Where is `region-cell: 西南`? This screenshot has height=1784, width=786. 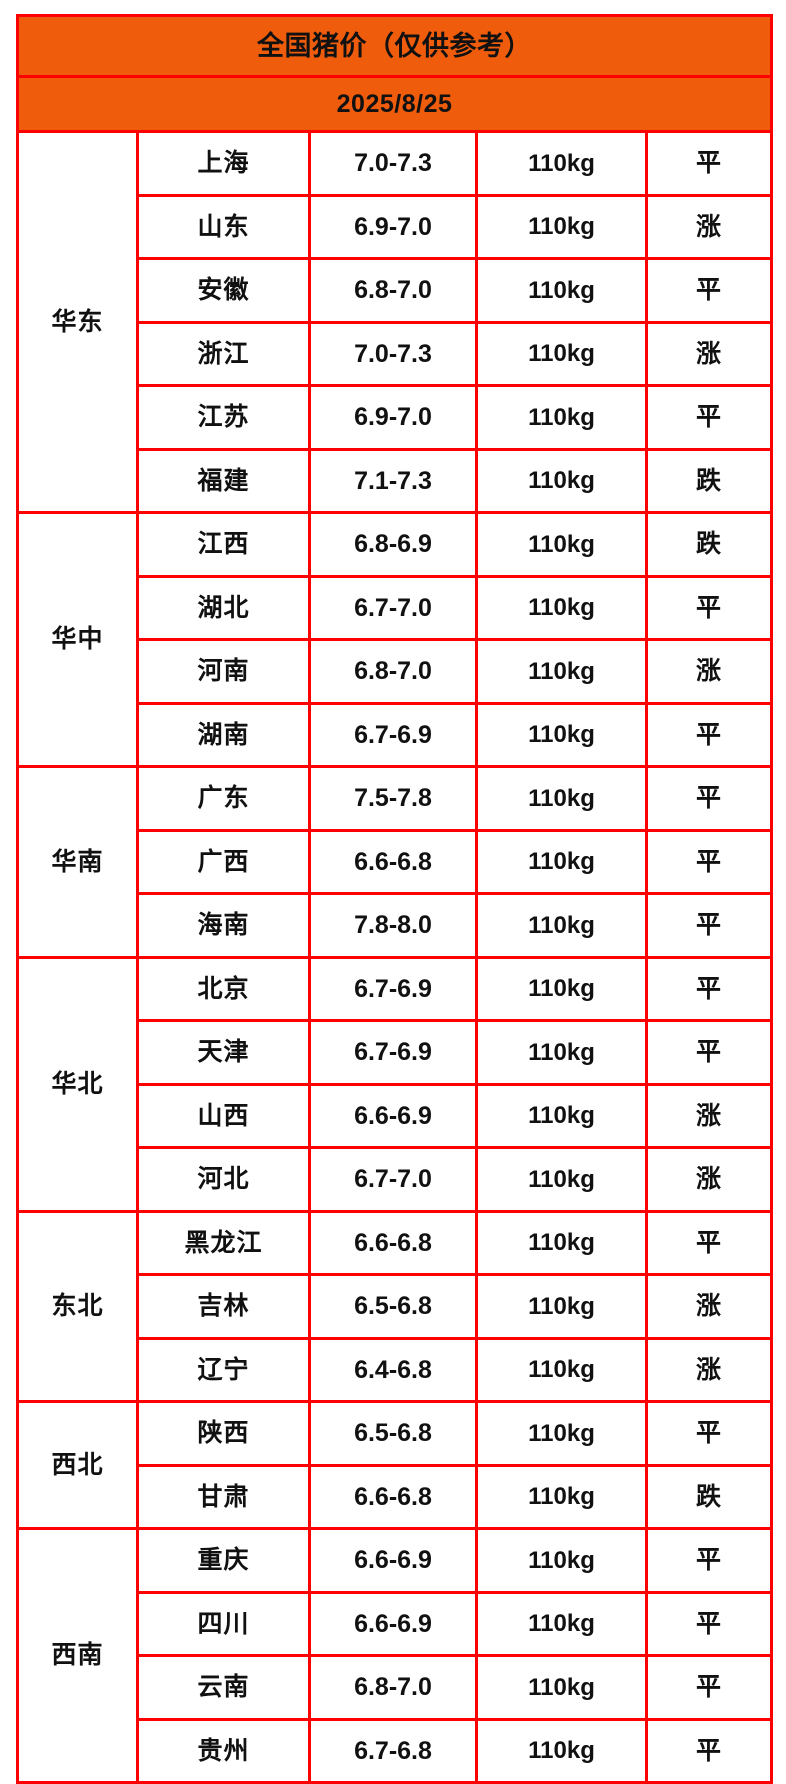 region-cell: 西南 is located at coordinates (77, 1655).